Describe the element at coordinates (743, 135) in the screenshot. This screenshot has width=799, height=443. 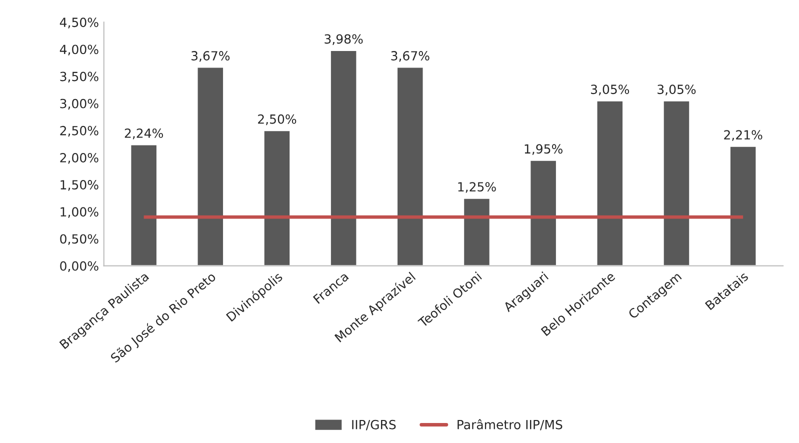
I see `data-label: 2,21%` at that location.